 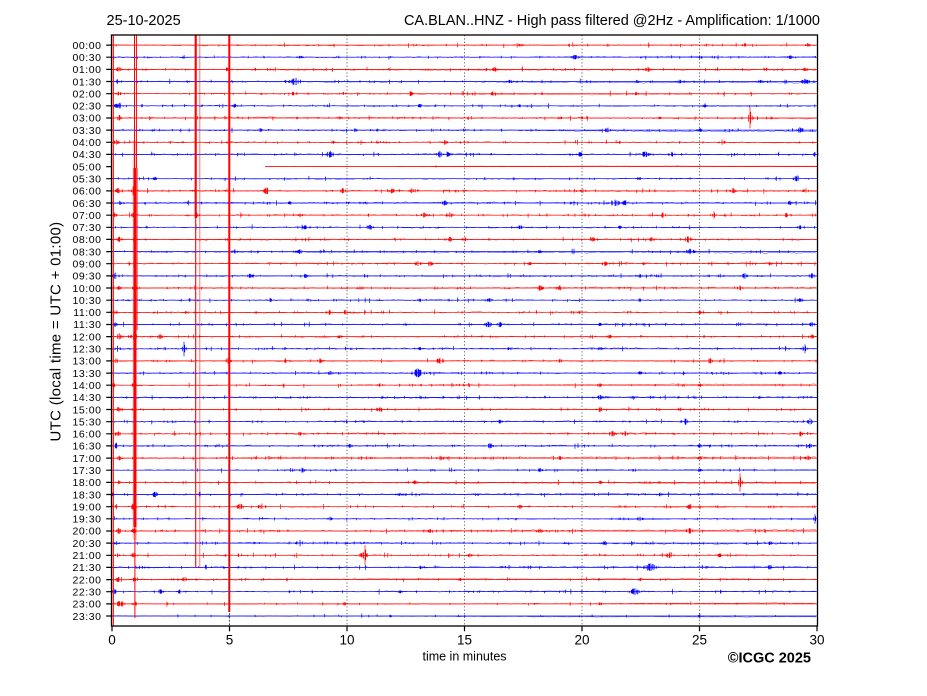 What do you see at coordinates (86, 155) in the screenshot?
I see `svg-text: 04:30` at bounding box center [86, 155].